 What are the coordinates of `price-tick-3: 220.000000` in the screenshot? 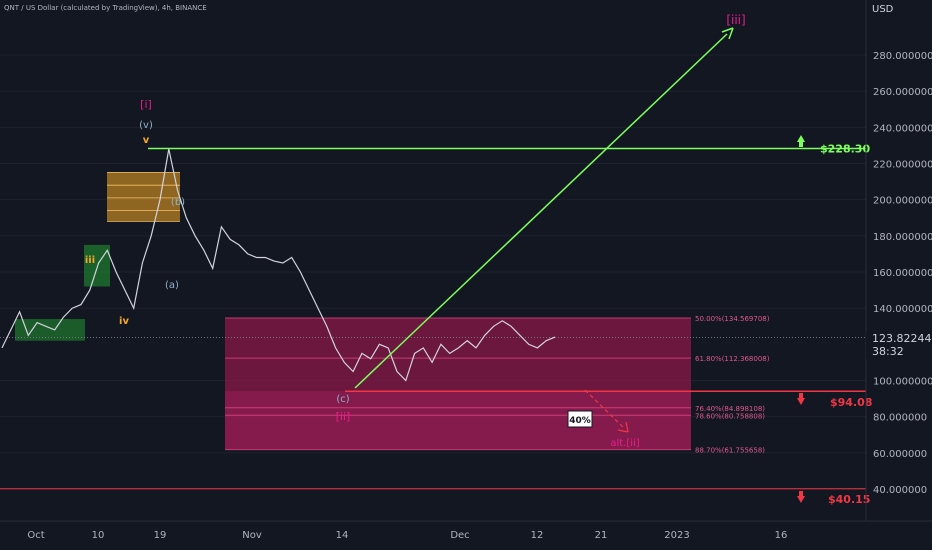 It's located at (902, 165).